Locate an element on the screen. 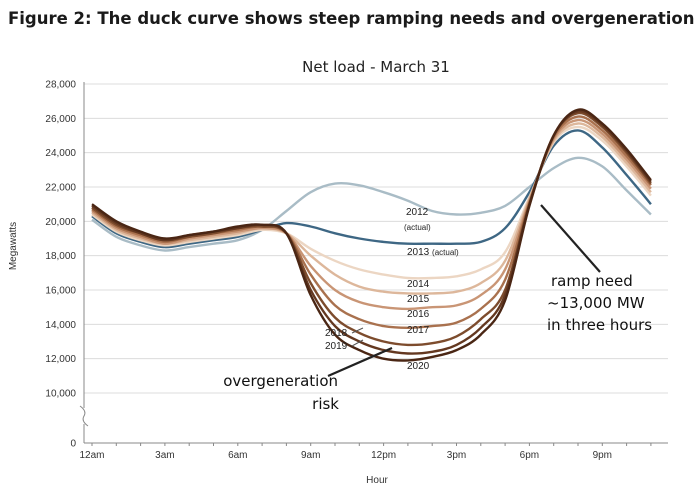 The width and height of the screenshot is (700, 504). series-label-2012-note: (actual) is located at coordinates (417, 227).